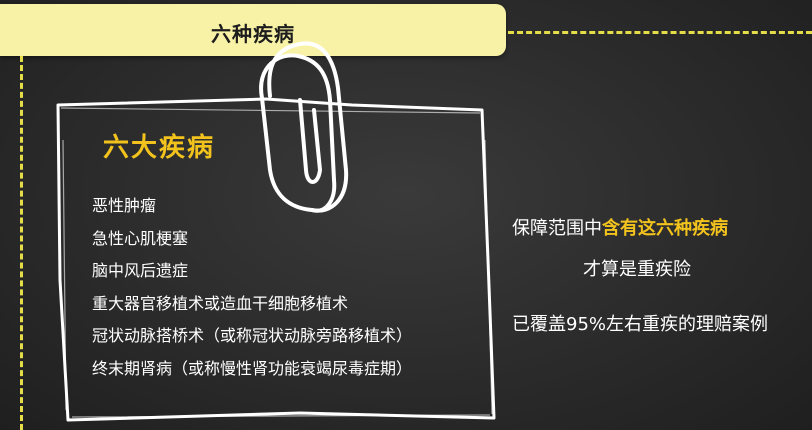 The image size is (812, 430). I want to click on coverage-statement-highlight: 含有这六种疾病, so click(665, 228).